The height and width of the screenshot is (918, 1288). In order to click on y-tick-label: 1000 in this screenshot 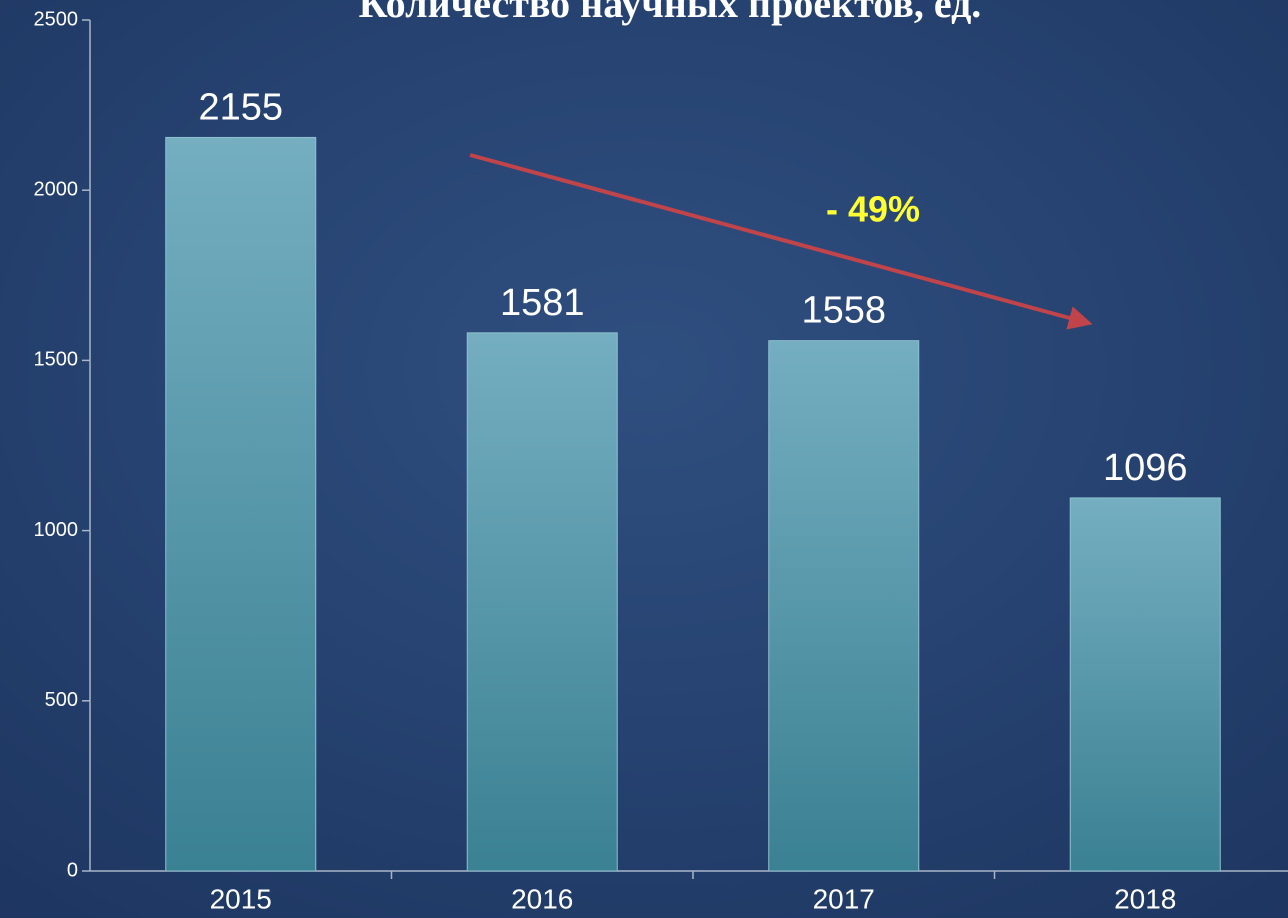, I will do `click(56, 530)`.